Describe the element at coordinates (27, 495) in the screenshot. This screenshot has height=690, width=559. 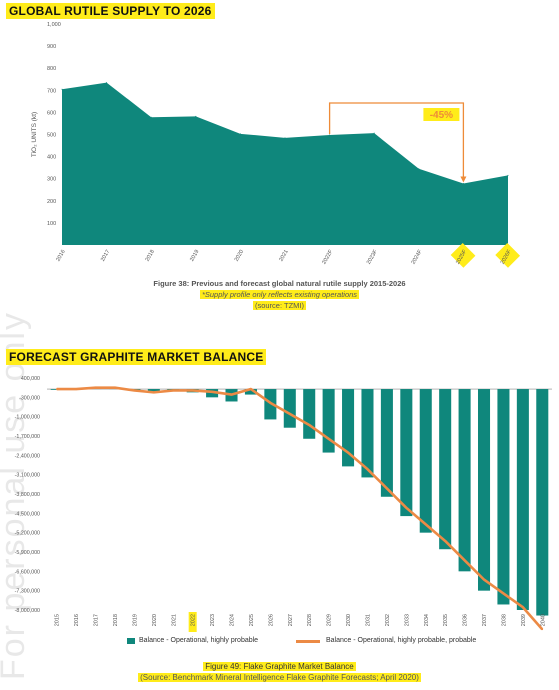
I see `chart2-y-tick: -3,800,000` at that location.